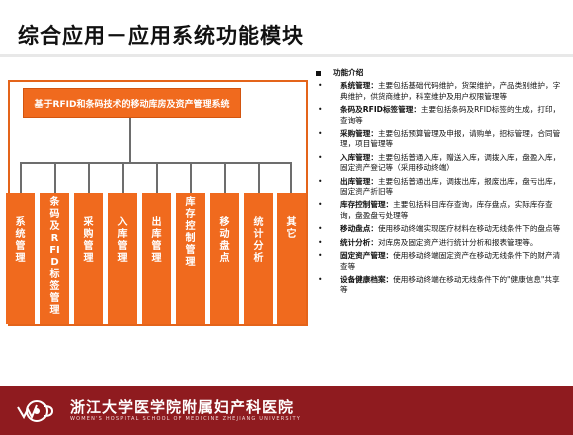  I want to click on description-heading: 功能介绍, so click(441, 73).